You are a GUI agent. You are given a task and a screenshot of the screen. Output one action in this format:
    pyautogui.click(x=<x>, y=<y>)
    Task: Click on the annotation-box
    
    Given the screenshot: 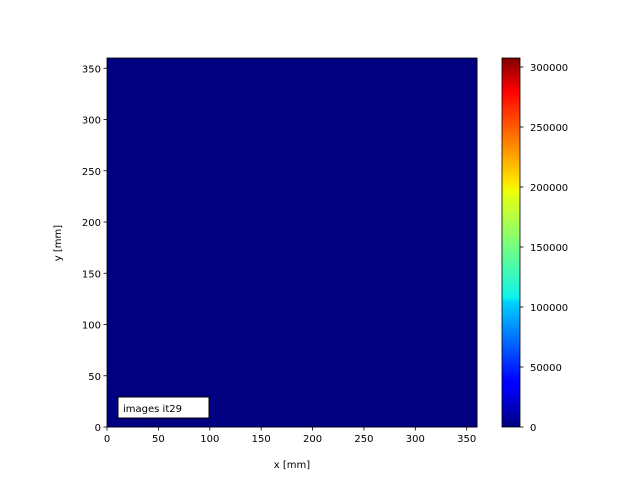 What is the action you would take?
    pyautogui.click(x=163, y=407)
    